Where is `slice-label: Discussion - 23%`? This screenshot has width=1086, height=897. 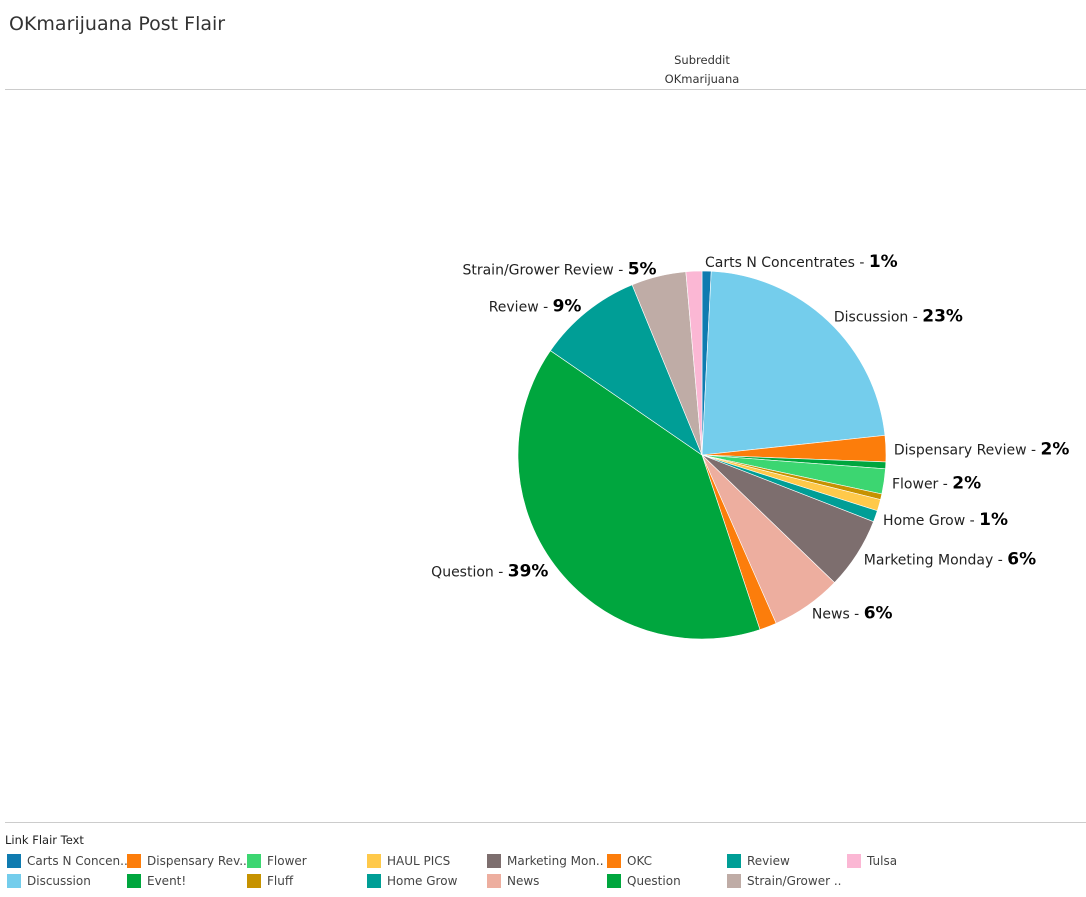
slice-label: Discussion - 23% is located at coordinates (898, 316).